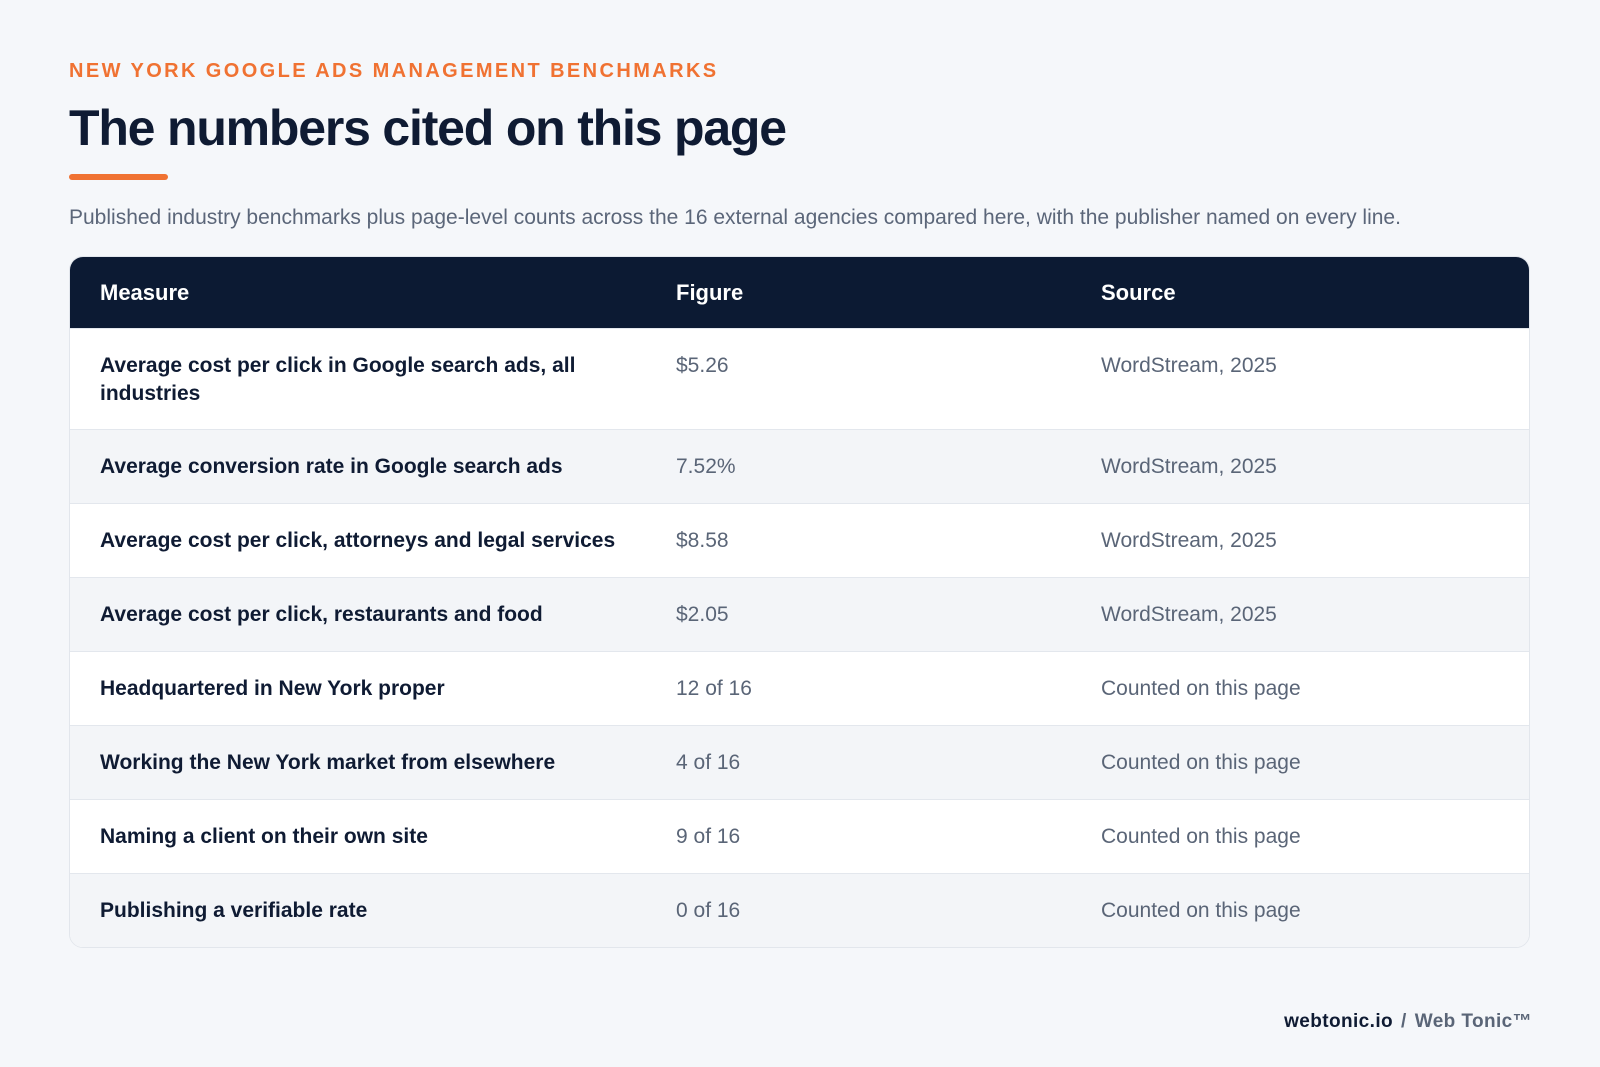 The image size is (1600, 1067). What do you see at coordinates (145, 292) in the screenshot?
I see `column-header-measure: Measure` at bounding box center [145, 292].